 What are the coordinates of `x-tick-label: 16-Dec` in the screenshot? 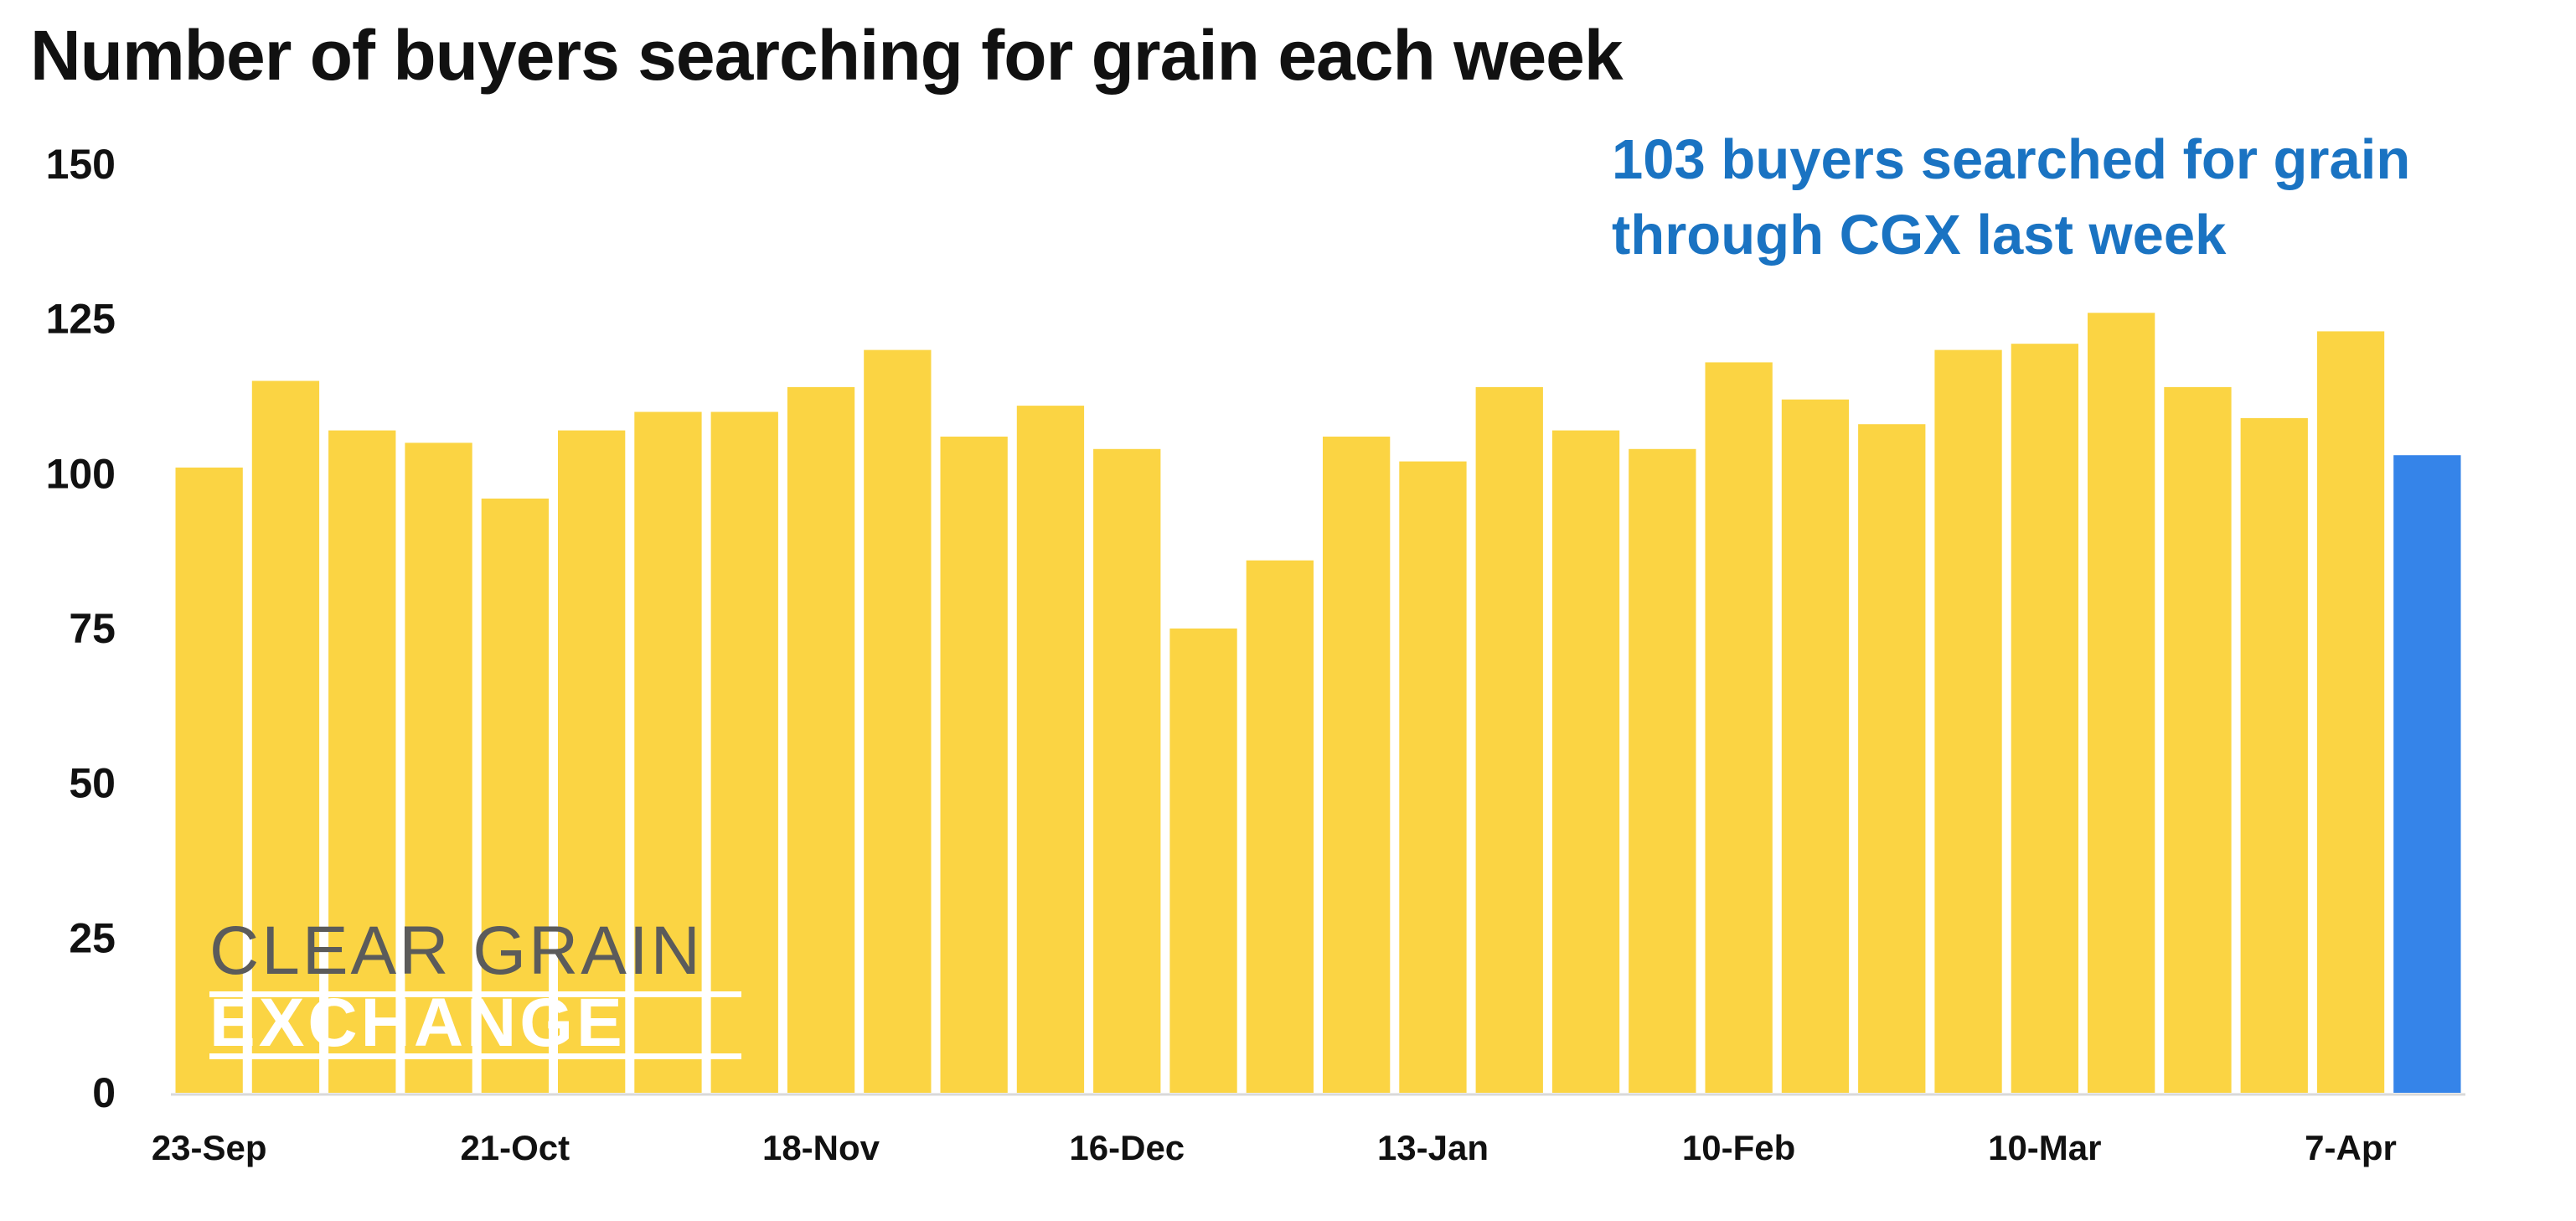 It's located at (1127, 1147).